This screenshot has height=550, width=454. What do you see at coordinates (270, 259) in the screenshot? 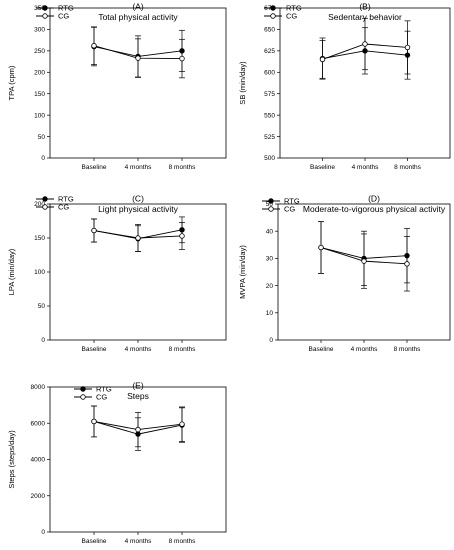
I see `y-tick-label: 30` at bounding box center [270, 259].